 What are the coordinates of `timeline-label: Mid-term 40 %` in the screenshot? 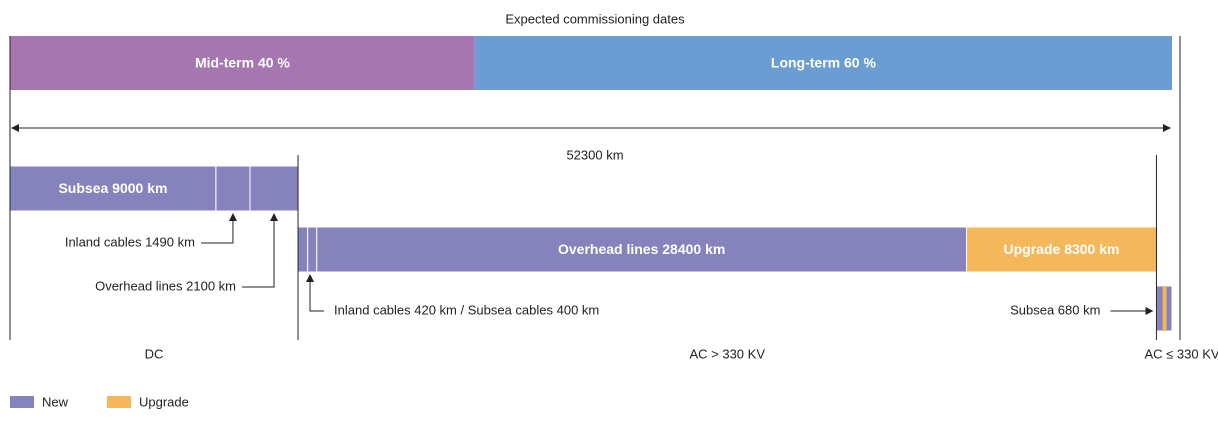 It's located at (242, 63).